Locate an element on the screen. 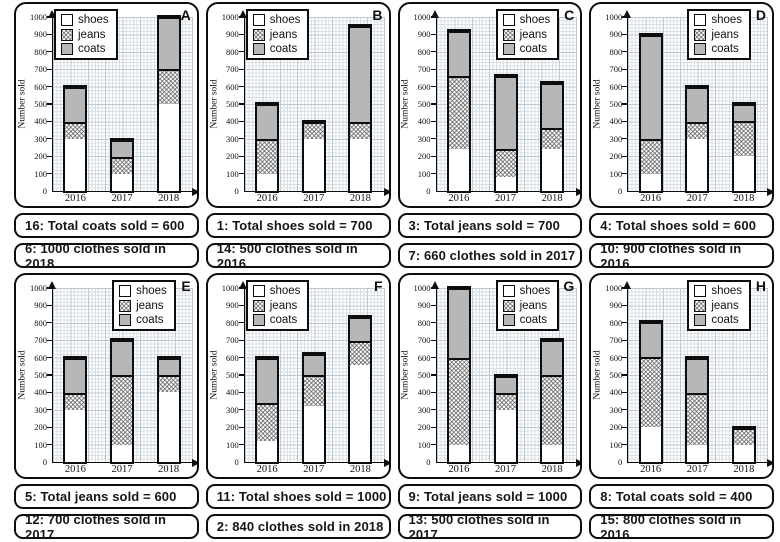 The height and width of the screenshot is (542, 780). legend-swatch-coats is located at coordinates (258, 320).